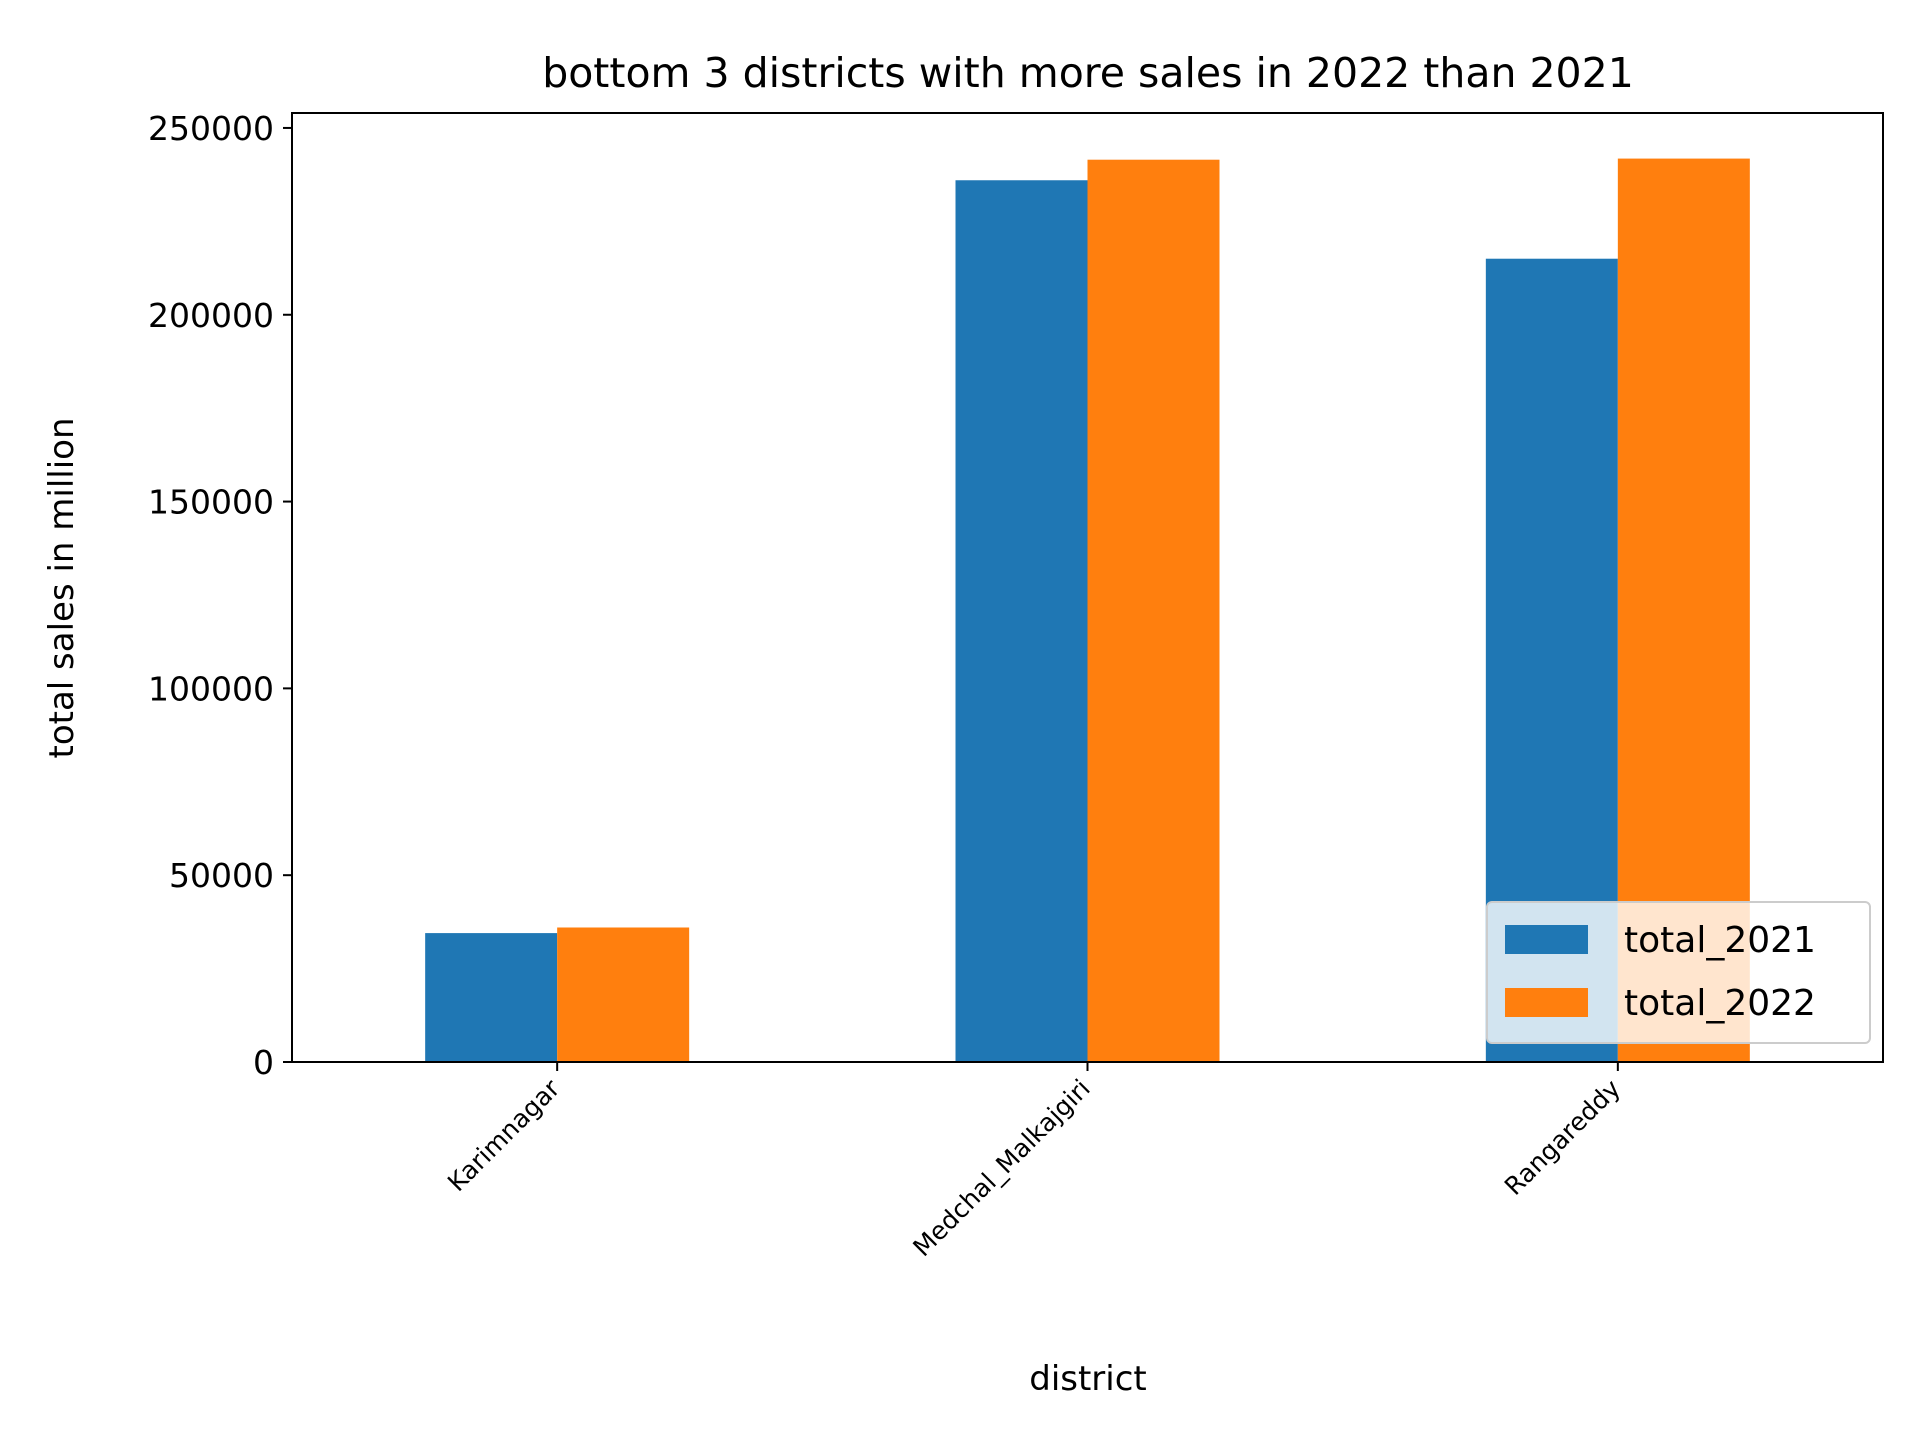 The image size is (1920, 1440). Describe the element at coordinates (504, 1135) in the screenshot. I see `x-tick-label-karimnagar: Karimnagar` at that location.